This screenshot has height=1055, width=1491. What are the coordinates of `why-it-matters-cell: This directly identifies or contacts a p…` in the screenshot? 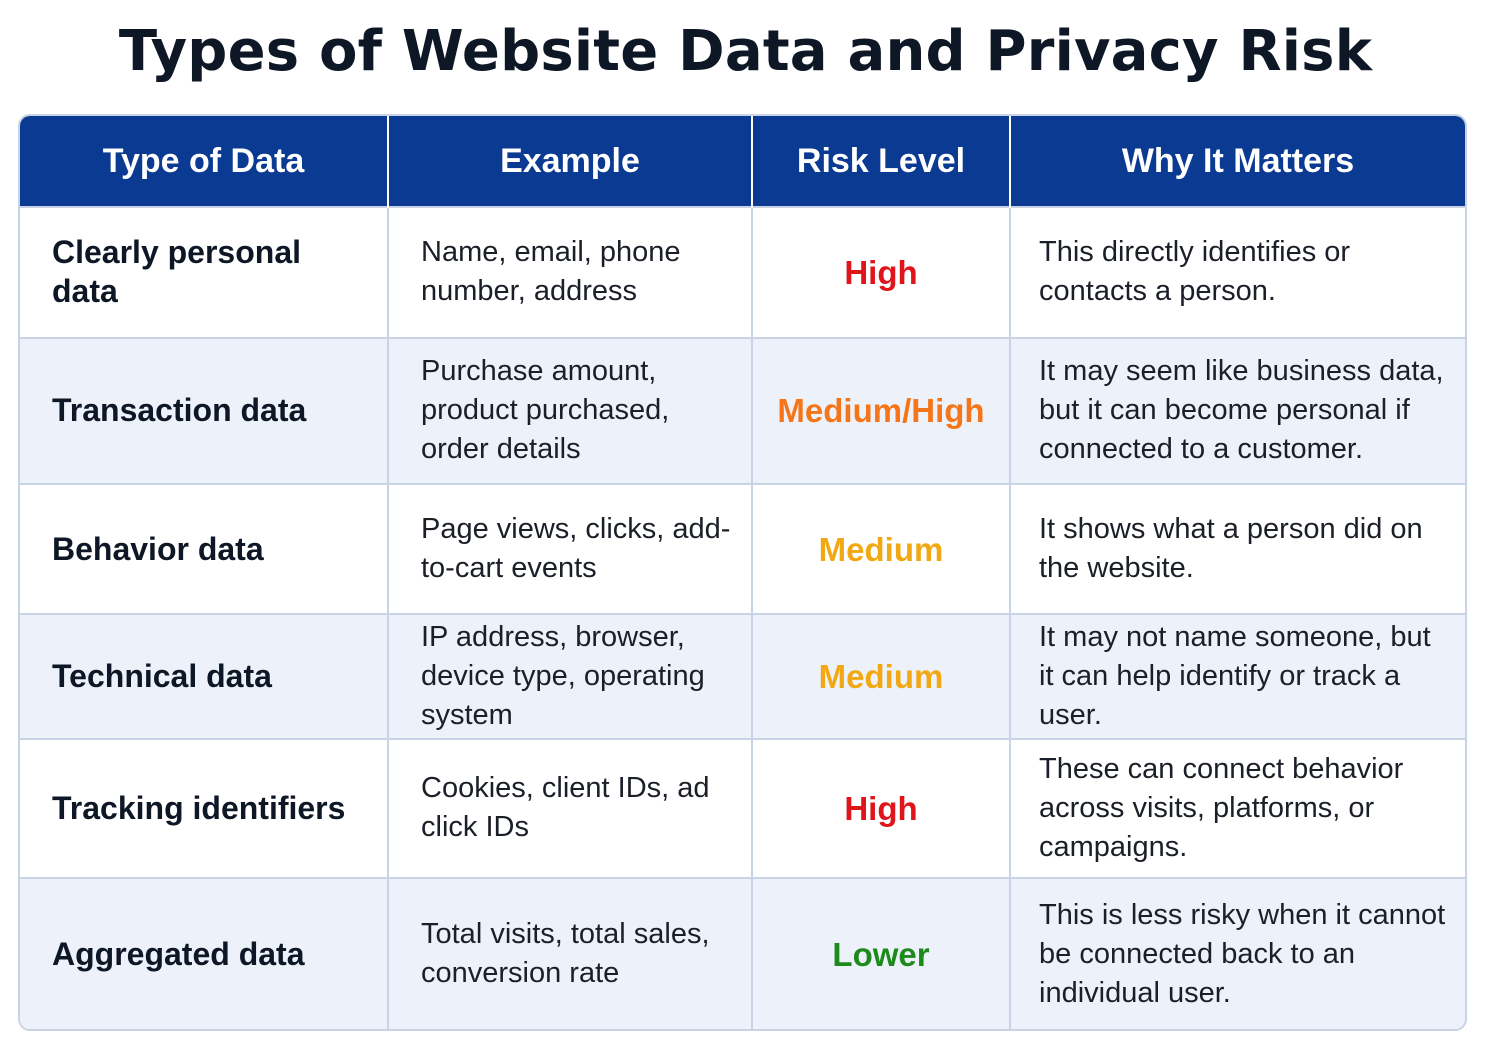 It's located at (1237, 272).